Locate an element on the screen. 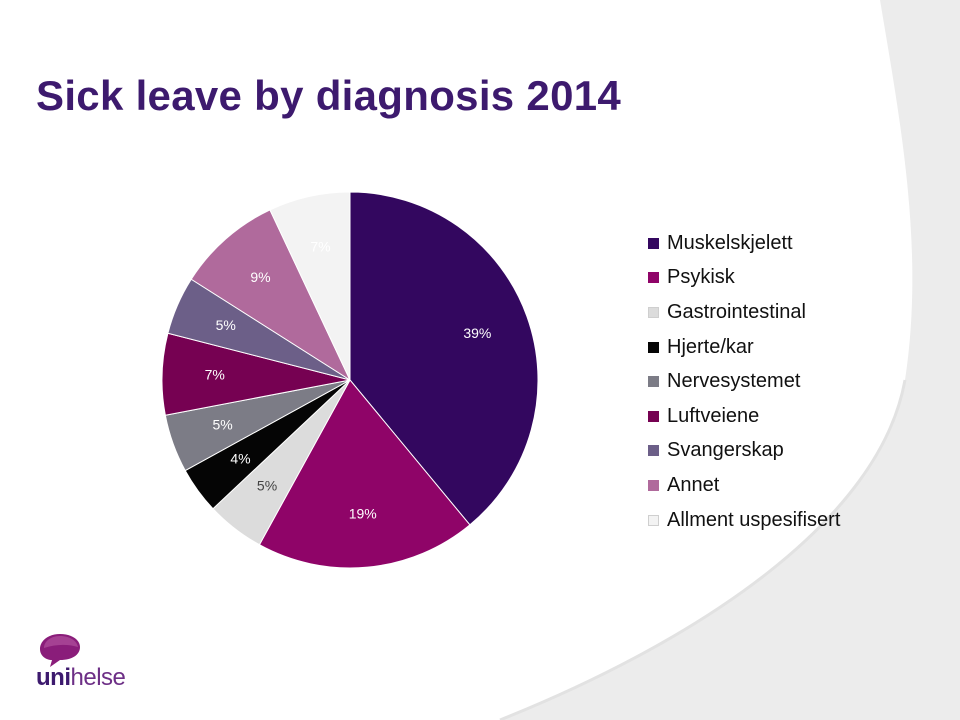  data-label-psykisk: 19% is located at coordinates (363, 513).